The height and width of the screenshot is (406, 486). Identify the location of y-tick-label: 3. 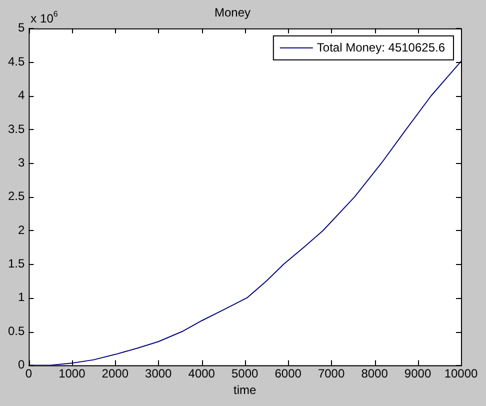
(21, 162).